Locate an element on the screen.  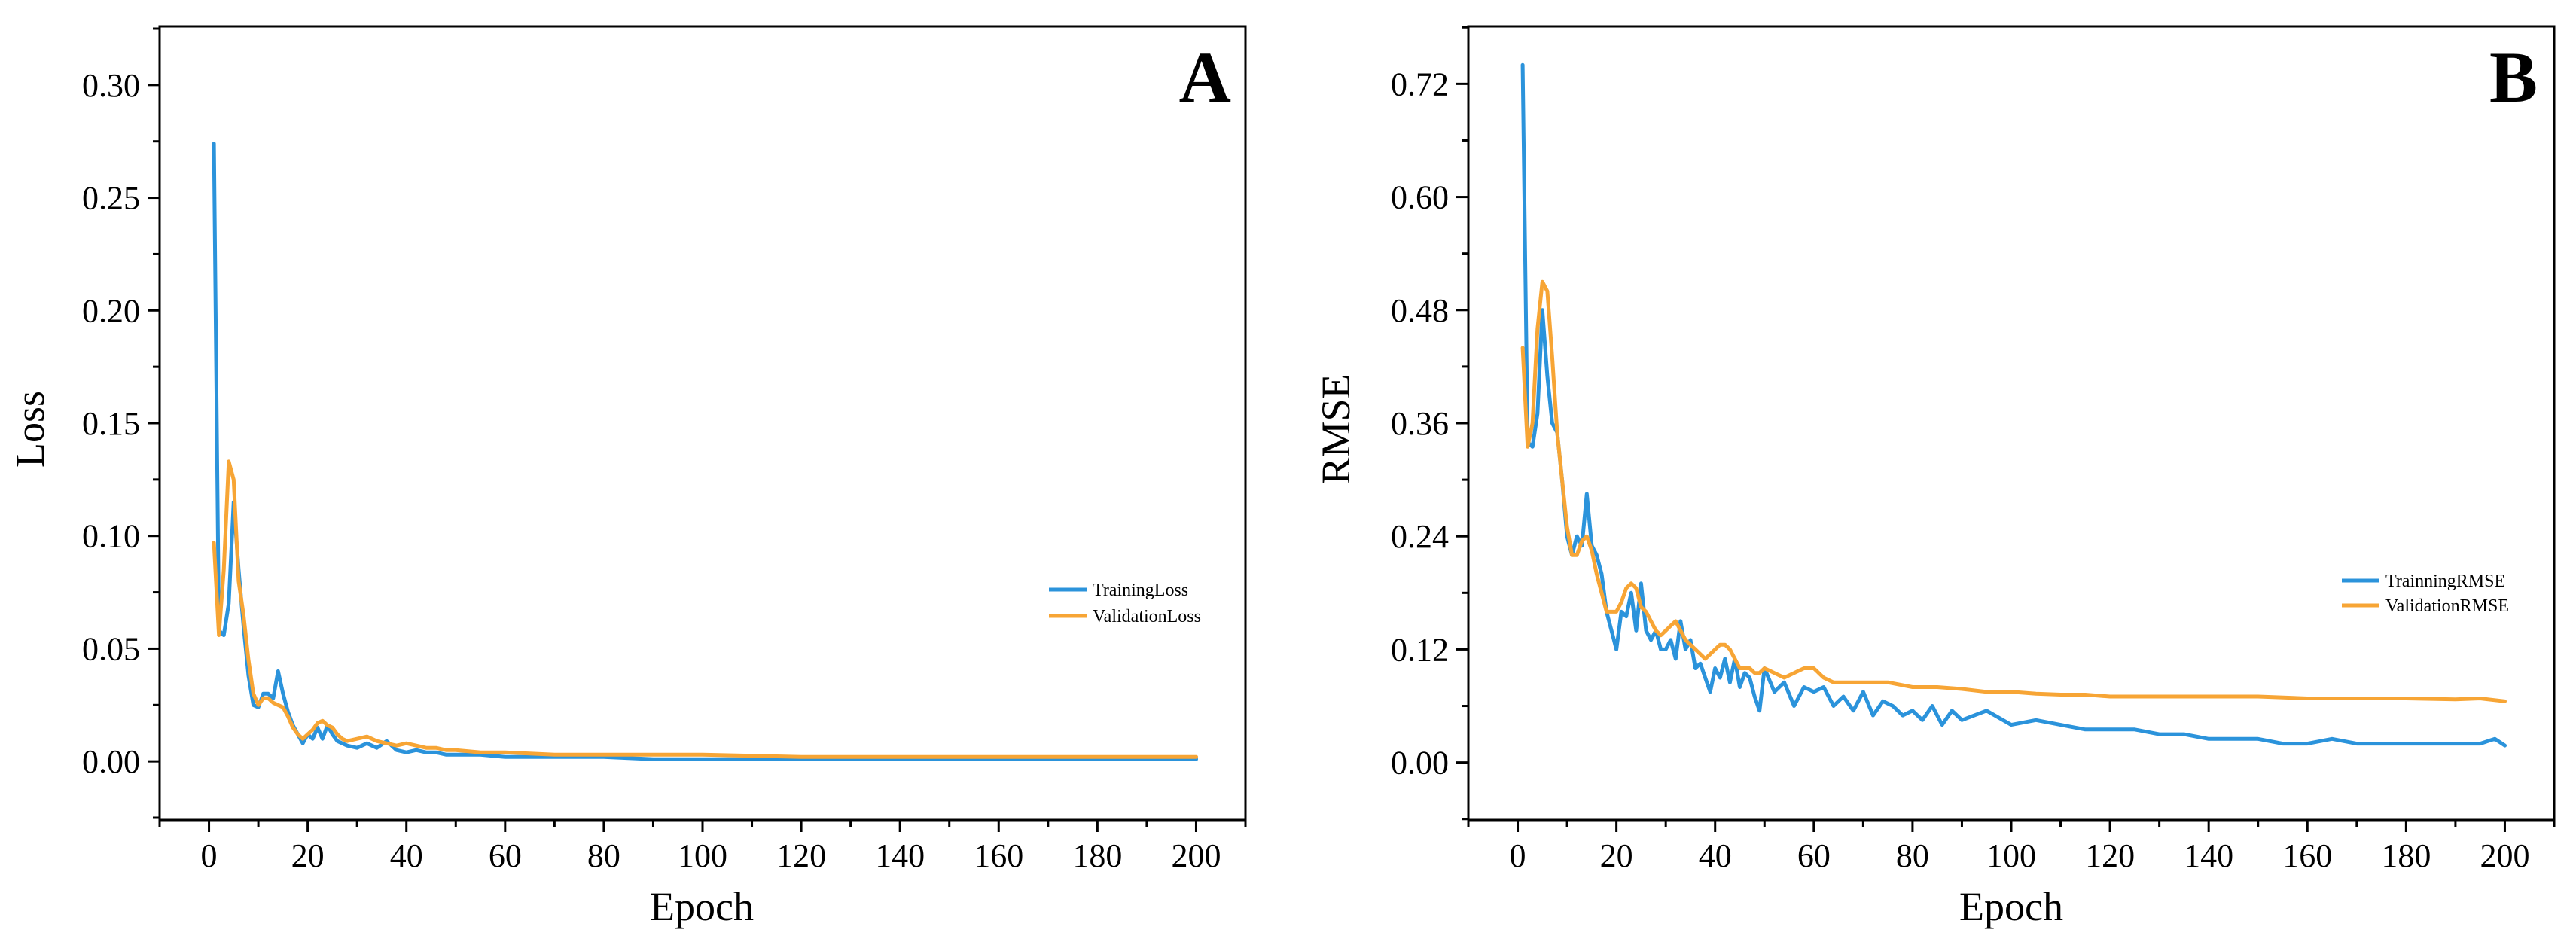
panel-a-y-axis-title: Loss is located at coordinates (30, 430).